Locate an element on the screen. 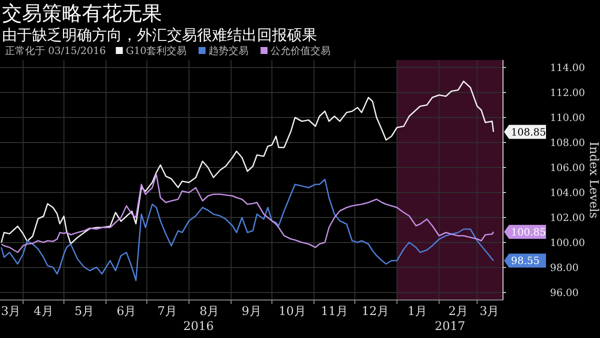 This screenshot has height=338, width=600. data-label: 100.85 is located at coordinates (528, 232).